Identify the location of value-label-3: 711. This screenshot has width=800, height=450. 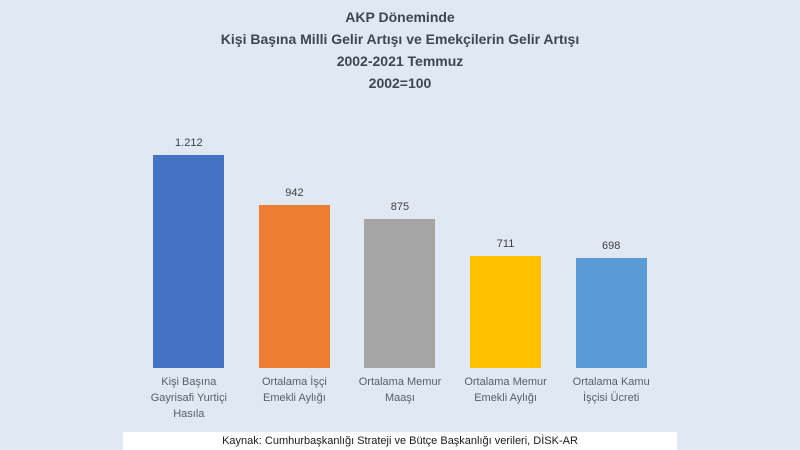
(505, 244).